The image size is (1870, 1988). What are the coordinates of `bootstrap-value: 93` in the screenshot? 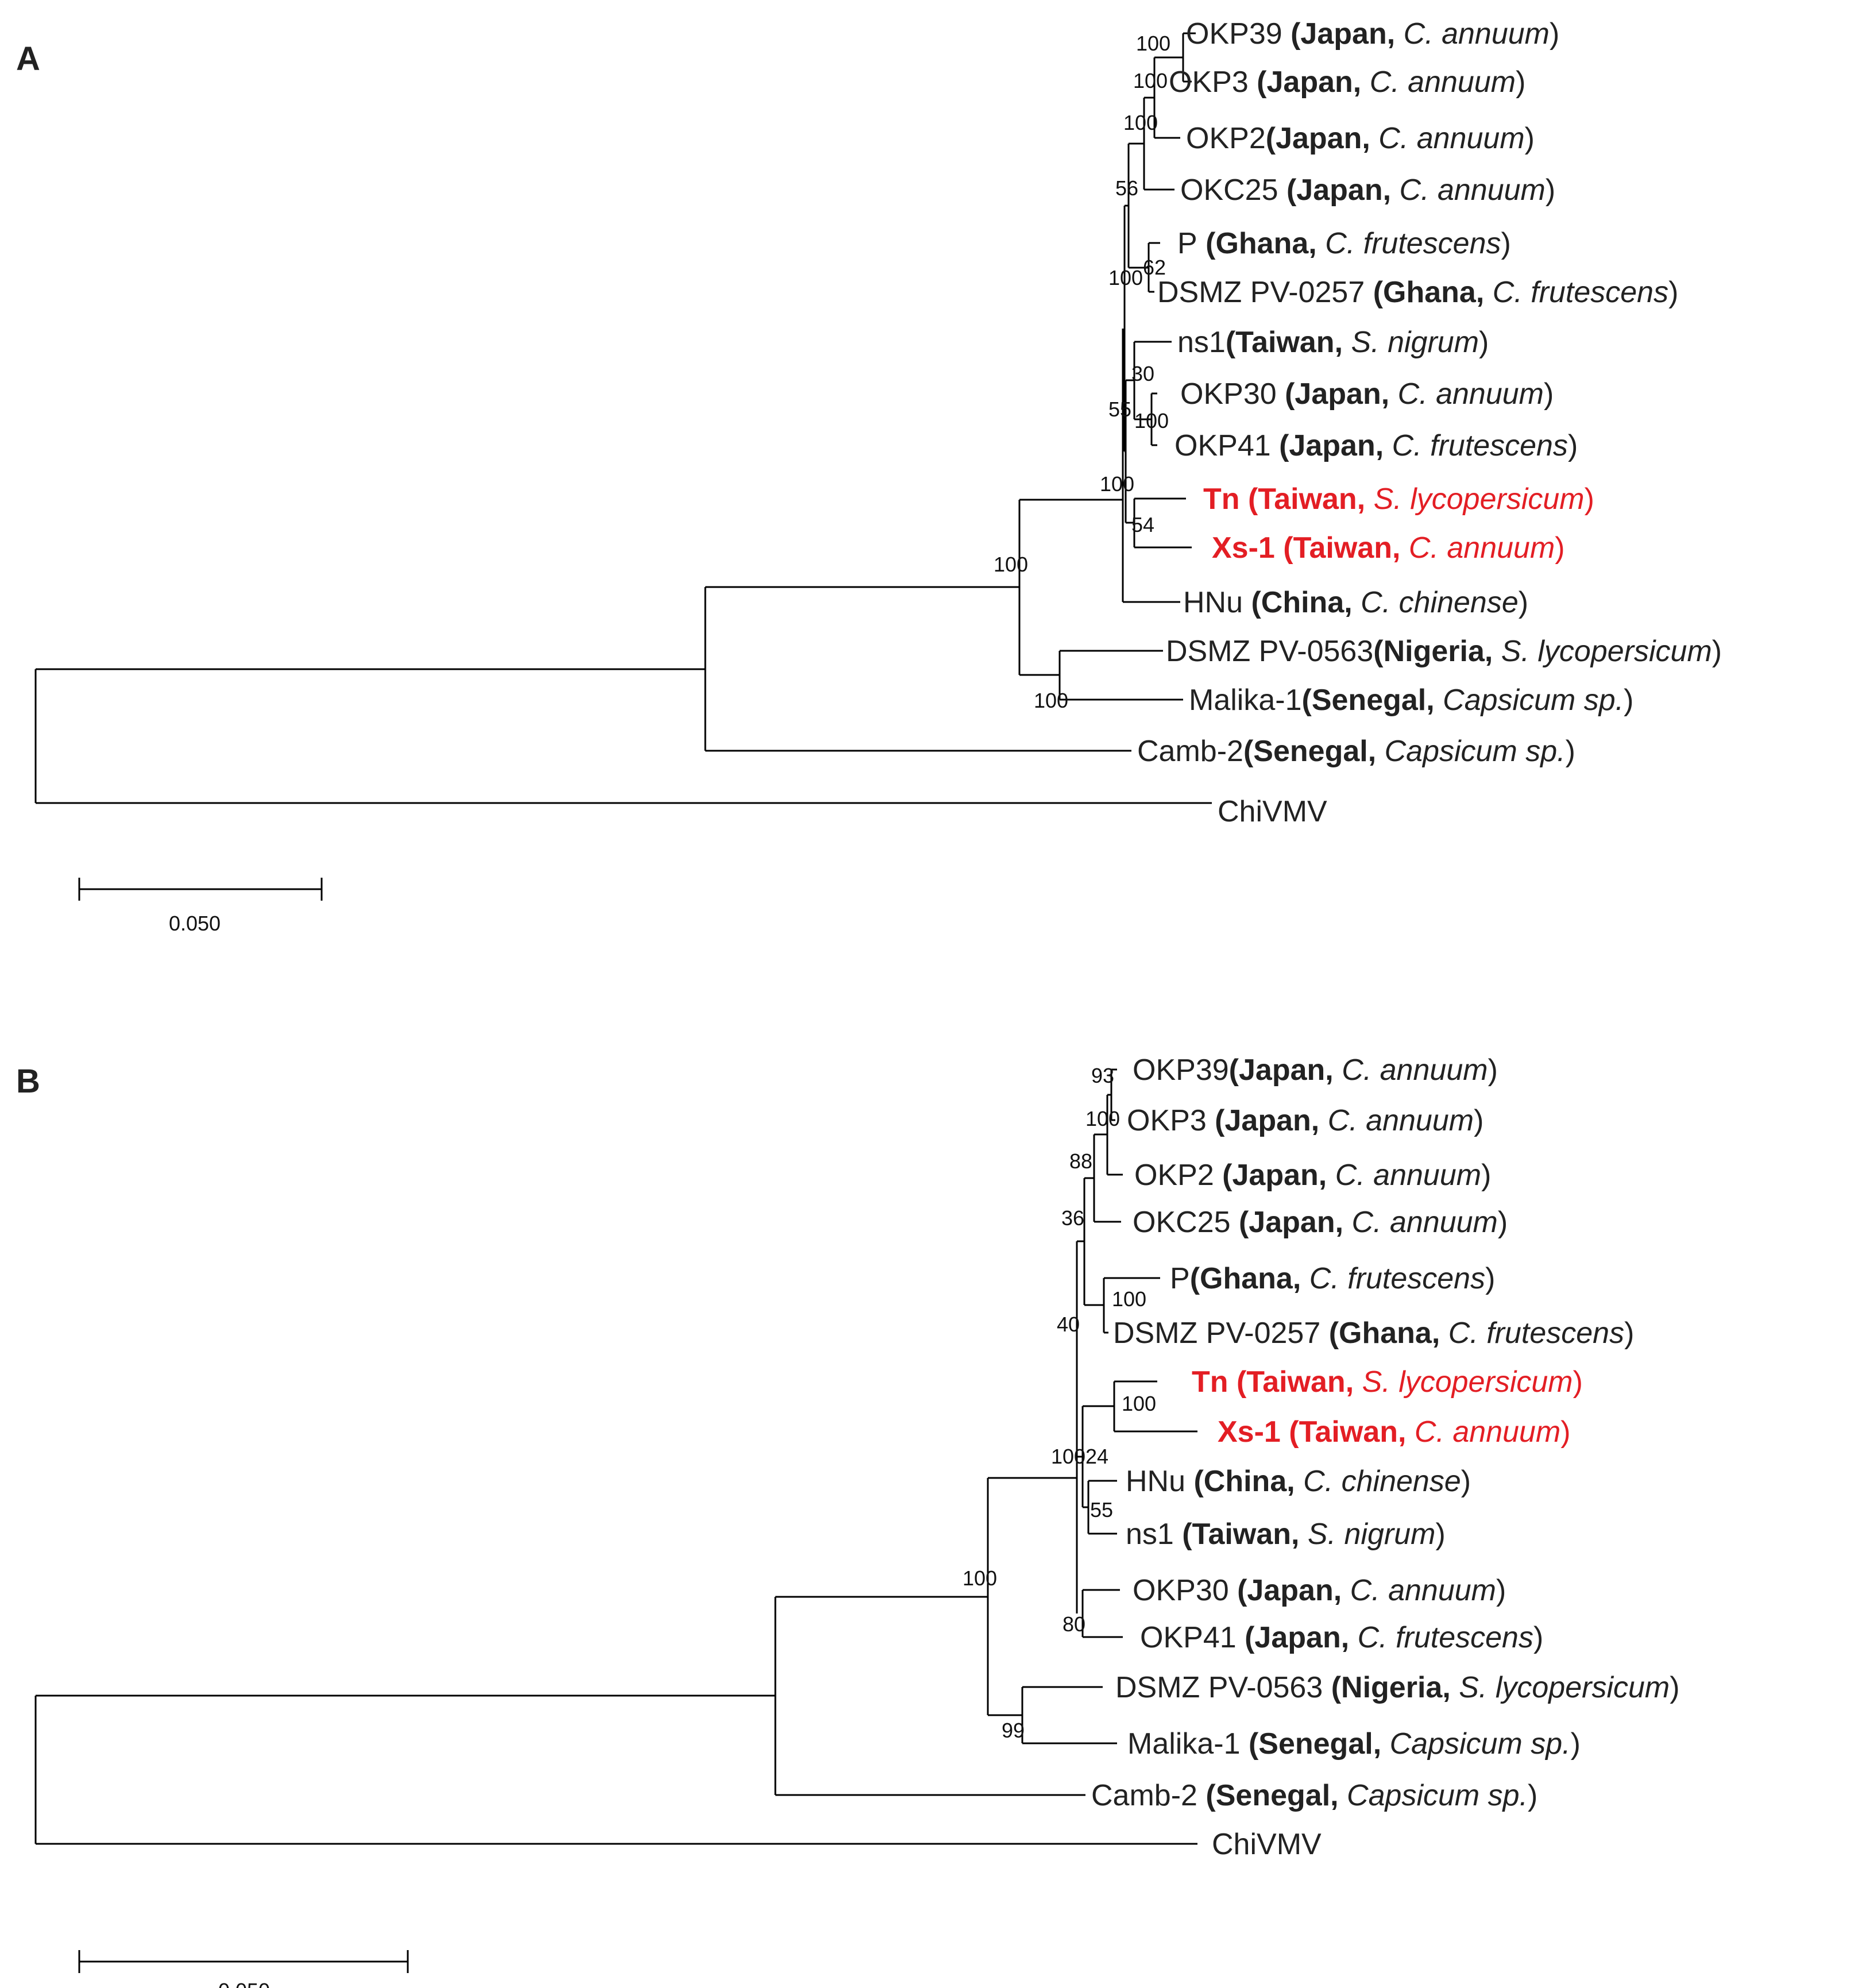 It's located at (1102, 1075).